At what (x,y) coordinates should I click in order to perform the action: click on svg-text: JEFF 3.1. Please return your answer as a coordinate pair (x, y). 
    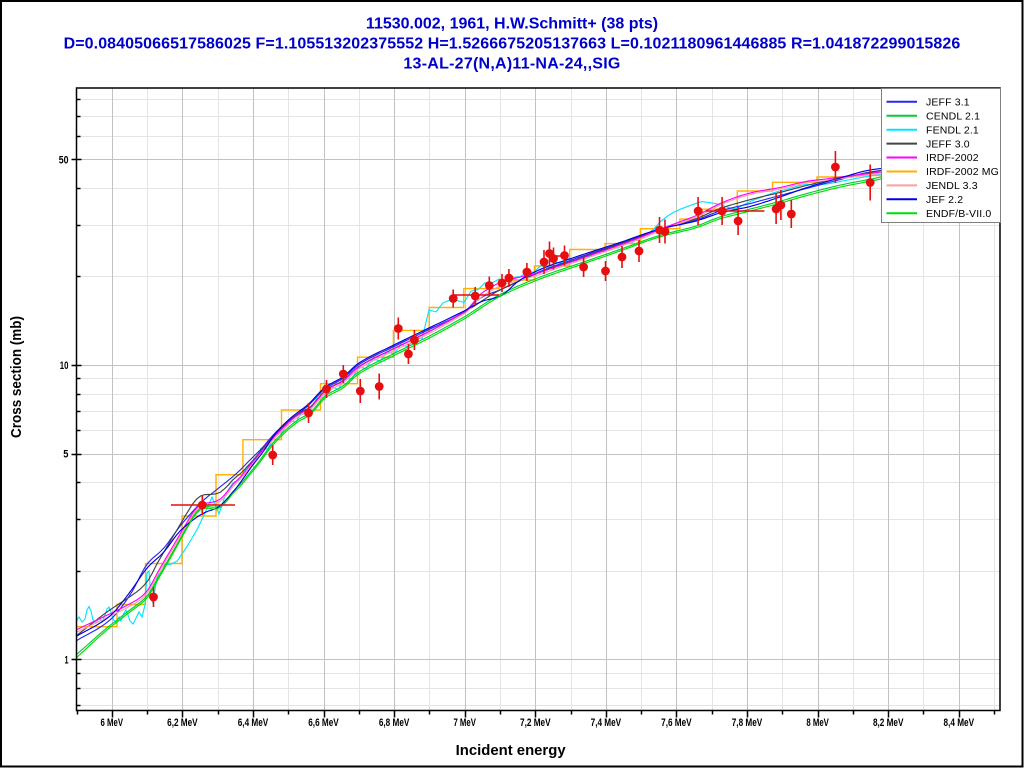
    Looking at the image, I should click on (948, 103).